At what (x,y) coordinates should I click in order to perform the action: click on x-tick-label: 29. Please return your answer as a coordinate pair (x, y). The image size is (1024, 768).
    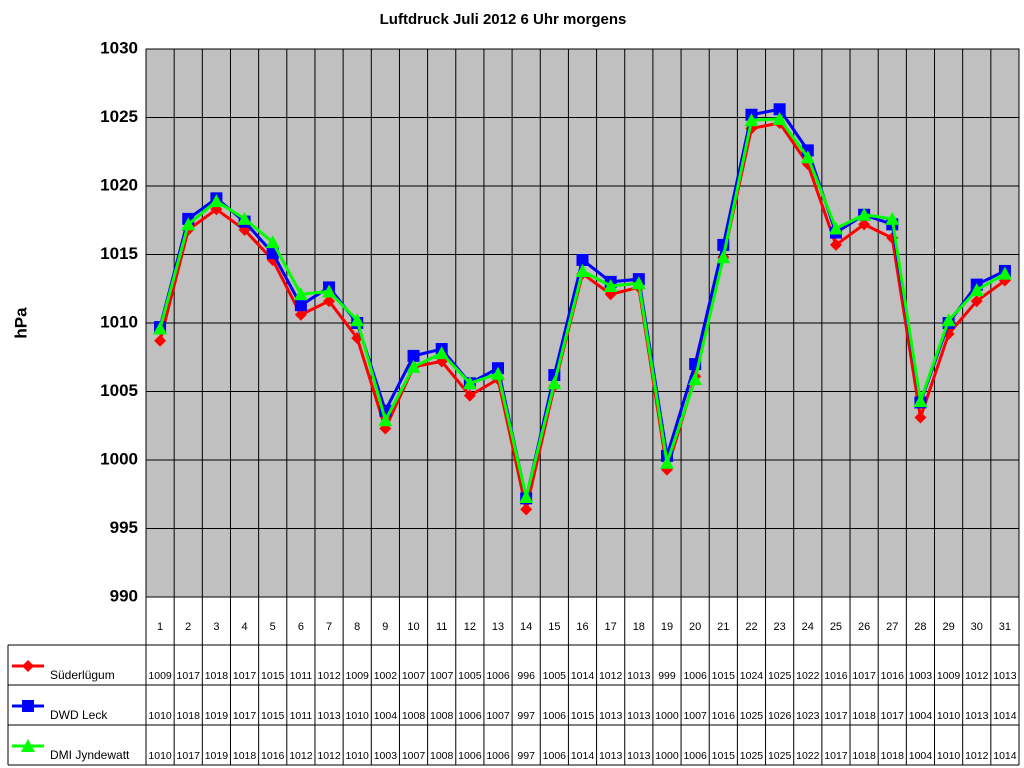
    Looking at the image, I should click on (948, 627).